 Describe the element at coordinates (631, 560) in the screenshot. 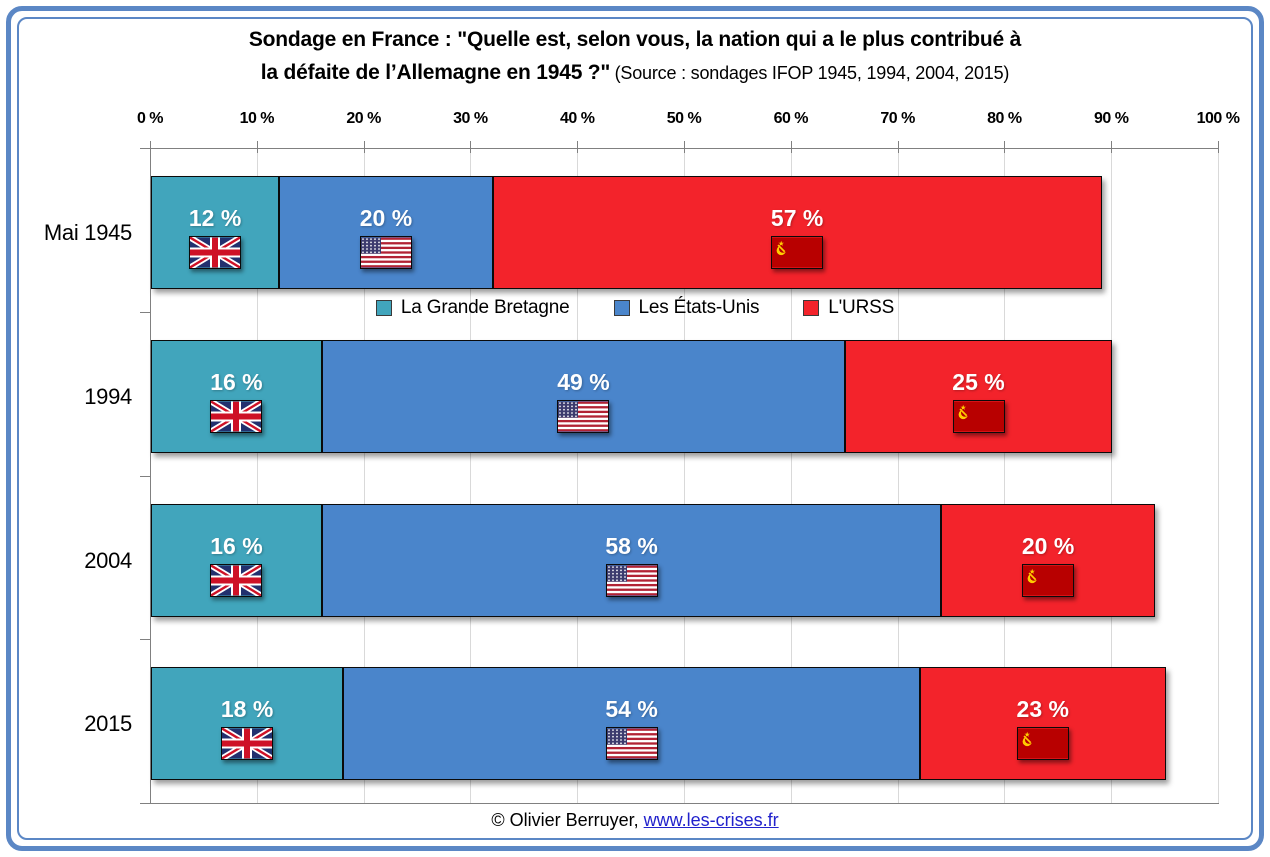

I see `bar-segment: 58 %` at that location.